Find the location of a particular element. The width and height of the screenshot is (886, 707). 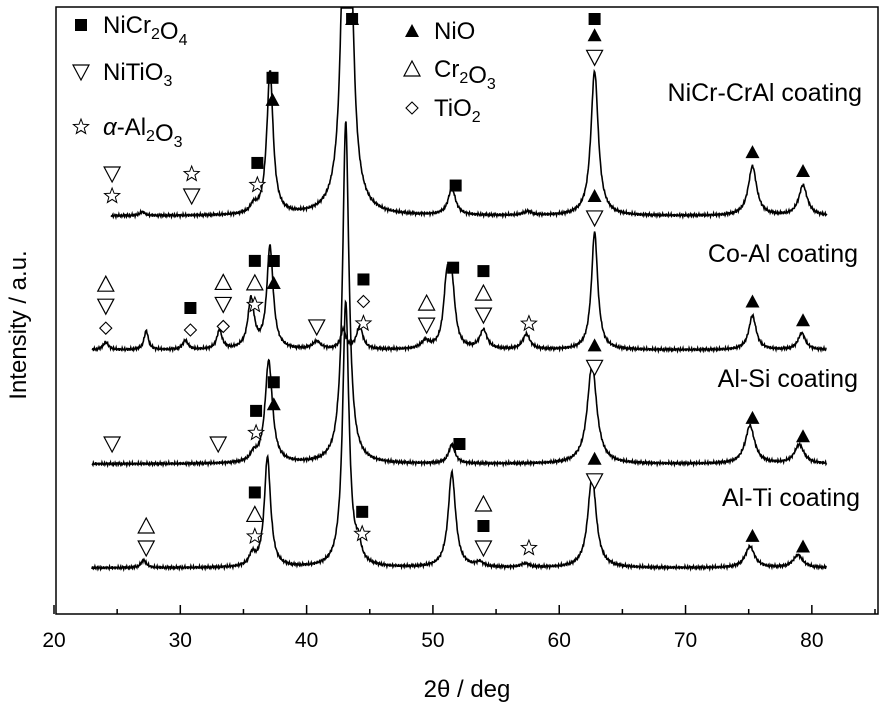

x-tick-label: 80 is located at coordinates (811, 640).